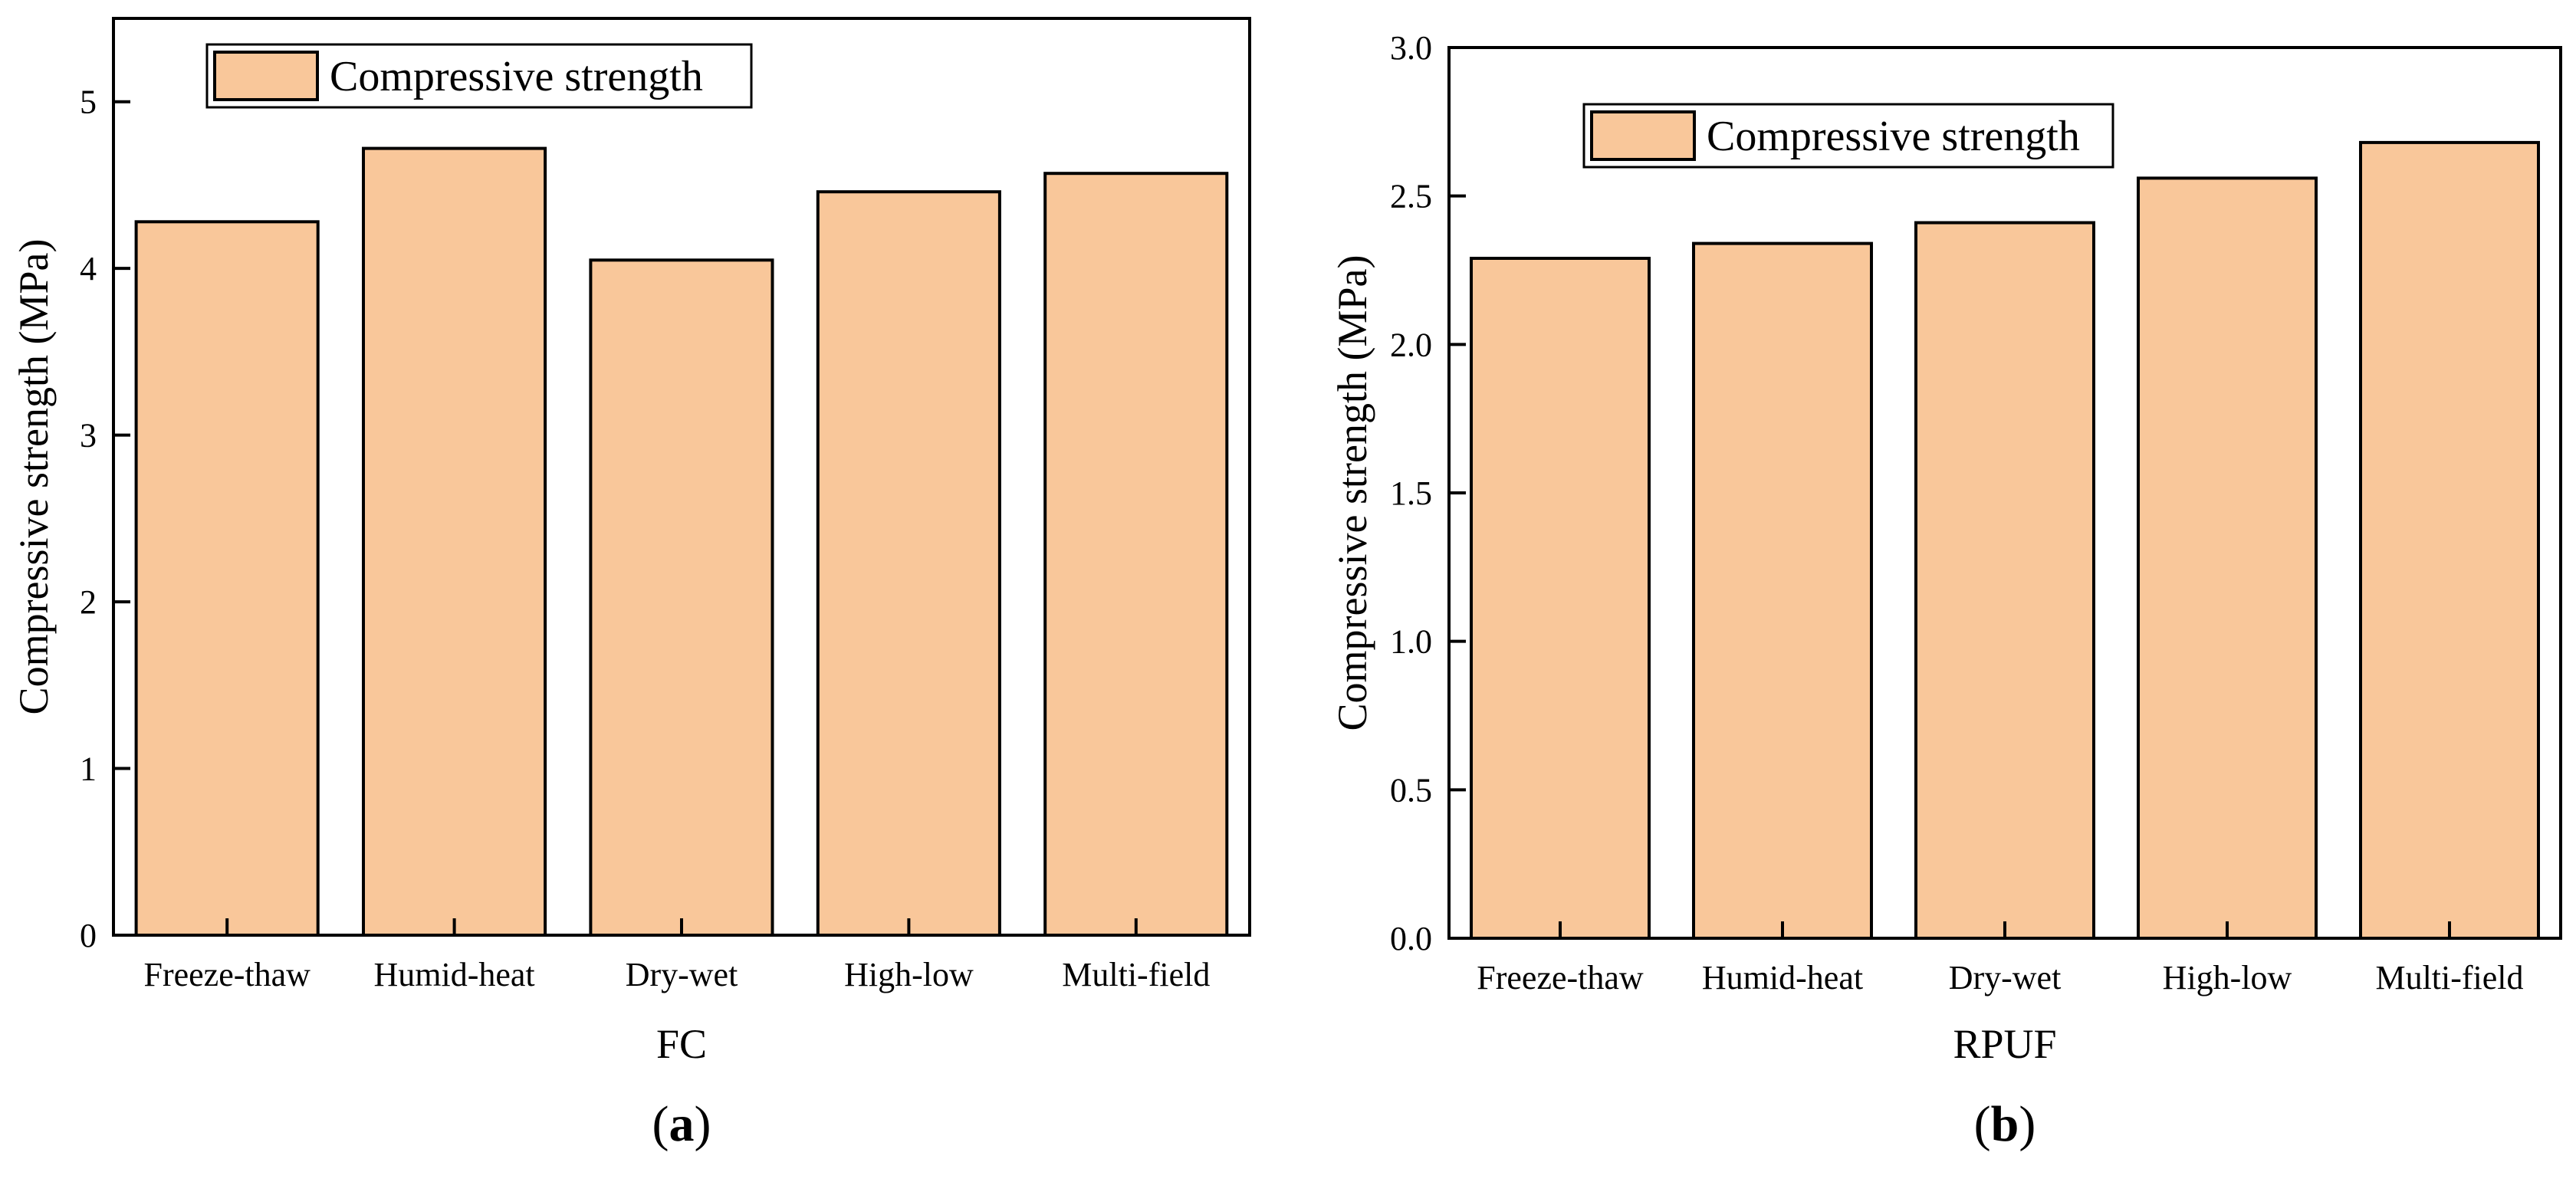  I want to click on y-tick-label: 0, so click(89, 936).